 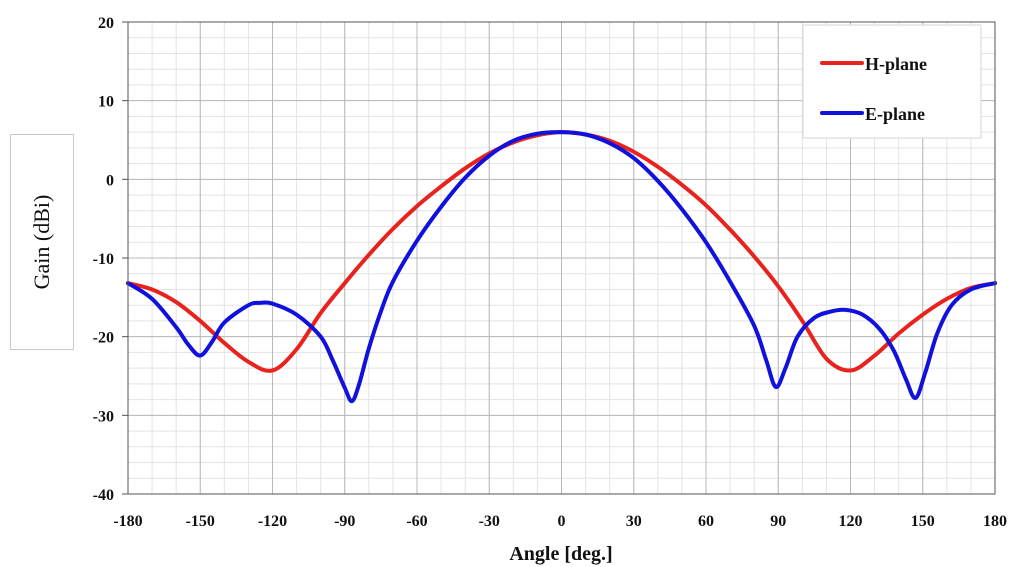 I want to click on x-tick-label: 60, so click(x=706, y=521).